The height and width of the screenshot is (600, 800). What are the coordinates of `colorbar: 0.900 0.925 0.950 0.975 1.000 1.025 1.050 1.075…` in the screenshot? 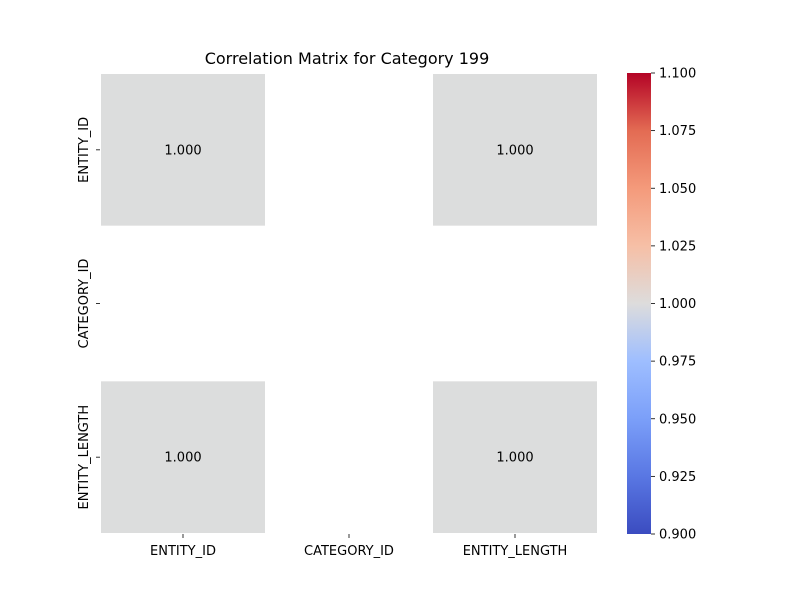 It's located at (661, 305).